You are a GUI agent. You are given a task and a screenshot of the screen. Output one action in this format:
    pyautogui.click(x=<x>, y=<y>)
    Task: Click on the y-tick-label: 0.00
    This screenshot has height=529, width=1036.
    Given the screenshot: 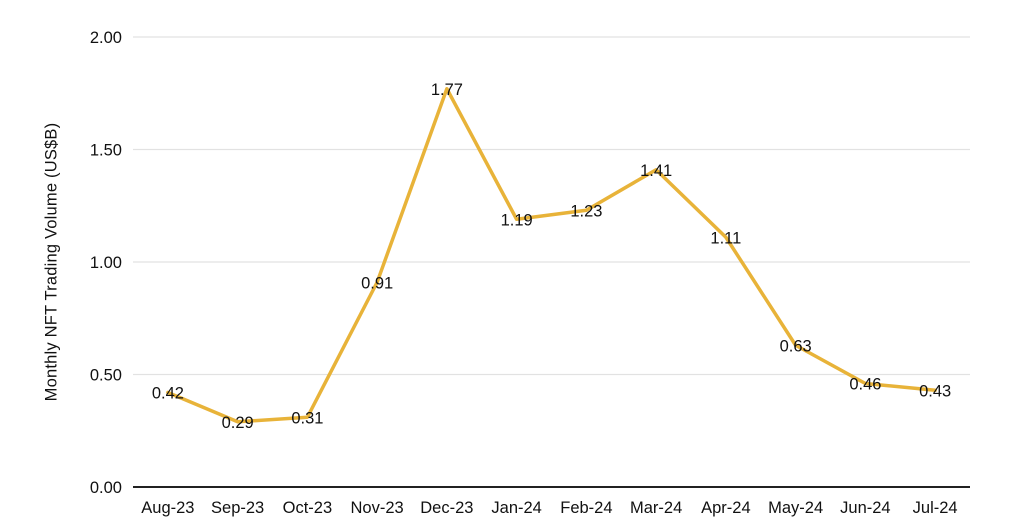 What is the action you would take?
    pyautogui.click(x=106, y=488)
    